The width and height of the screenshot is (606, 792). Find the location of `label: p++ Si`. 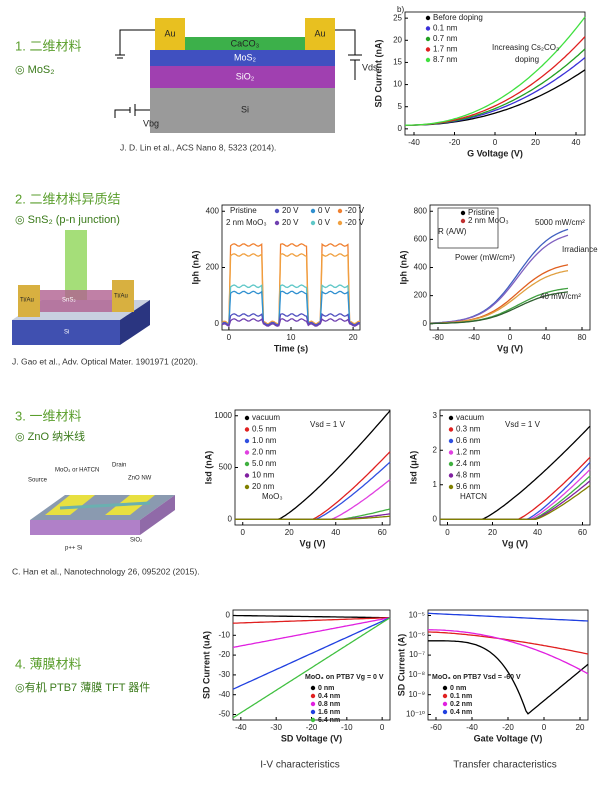

label: p++ Si is located at coordinates (73, 549).